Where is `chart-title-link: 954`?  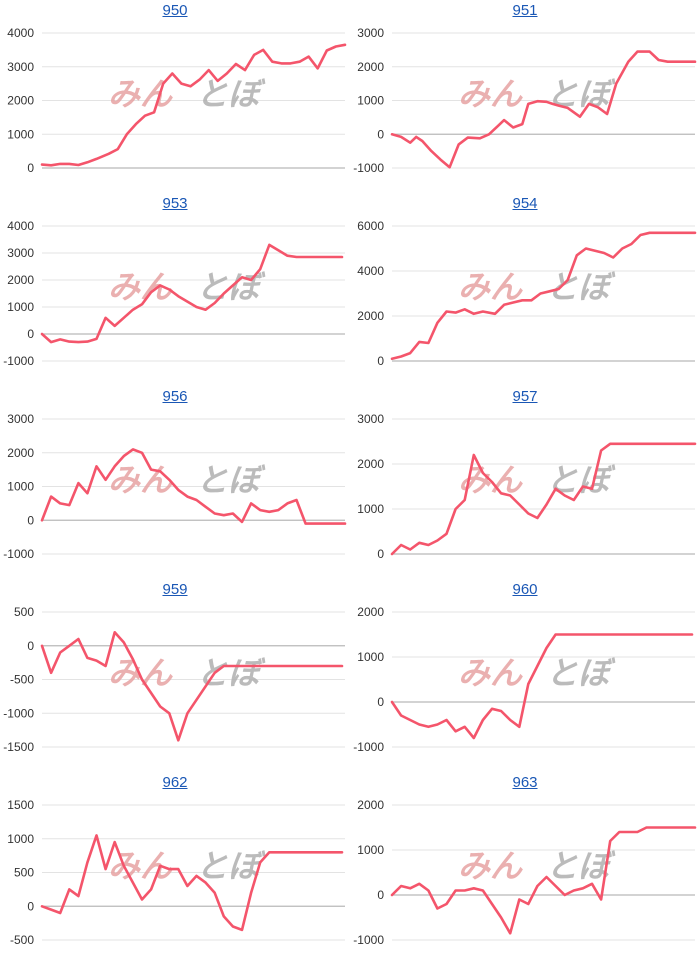
chart-title-link: 954 is located at coordinates (525, 203).